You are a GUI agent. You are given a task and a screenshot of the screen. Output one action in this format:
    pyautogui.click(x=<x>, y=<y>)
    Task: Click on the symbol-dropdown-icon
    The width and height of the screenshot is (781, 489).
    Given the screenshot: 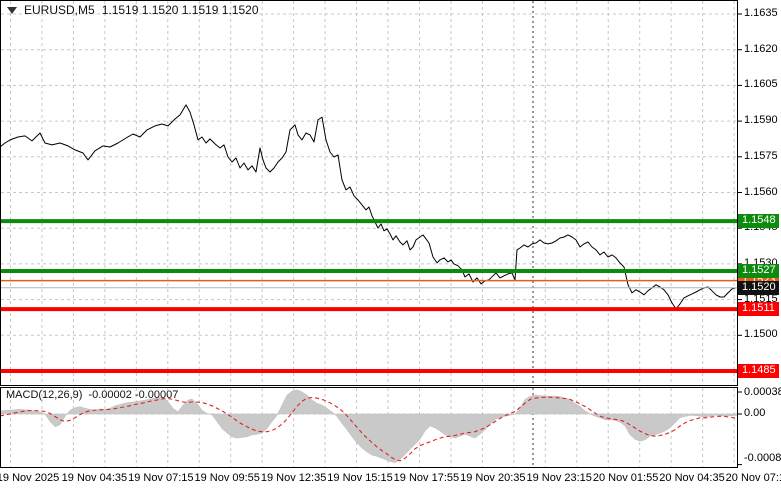 What is the action you would take?
    pyautogui.click(x=12, y=10)
    